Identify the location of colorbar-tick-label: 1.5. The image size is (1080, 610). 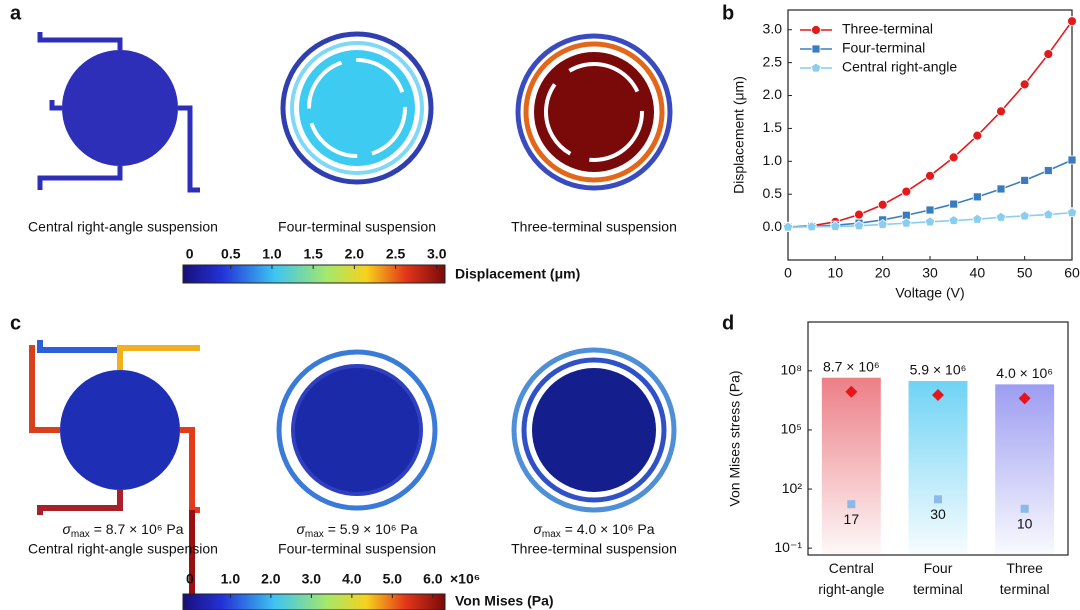
(313, 254).